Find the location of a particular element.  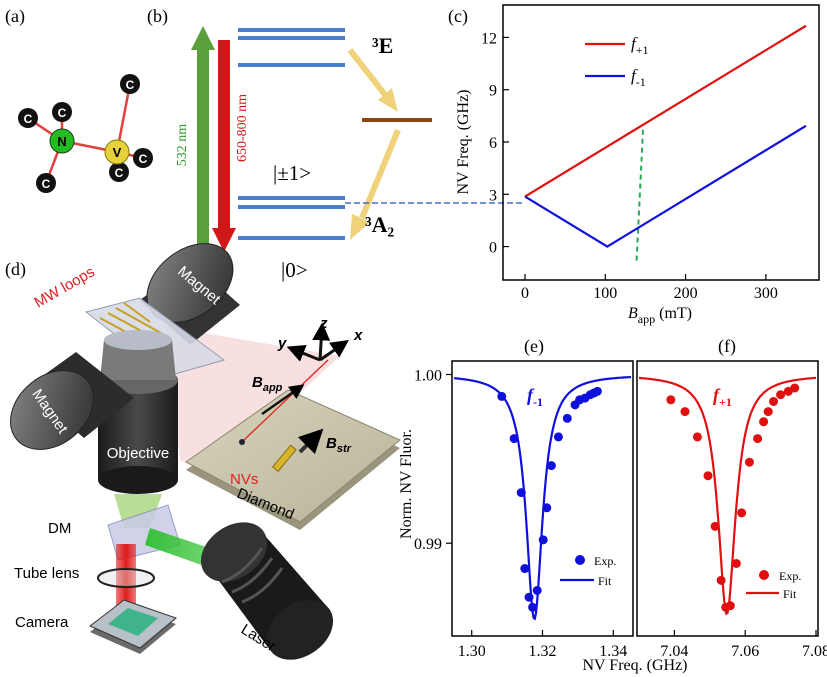

axis-x-label: x is located at coordinates (358, 335).